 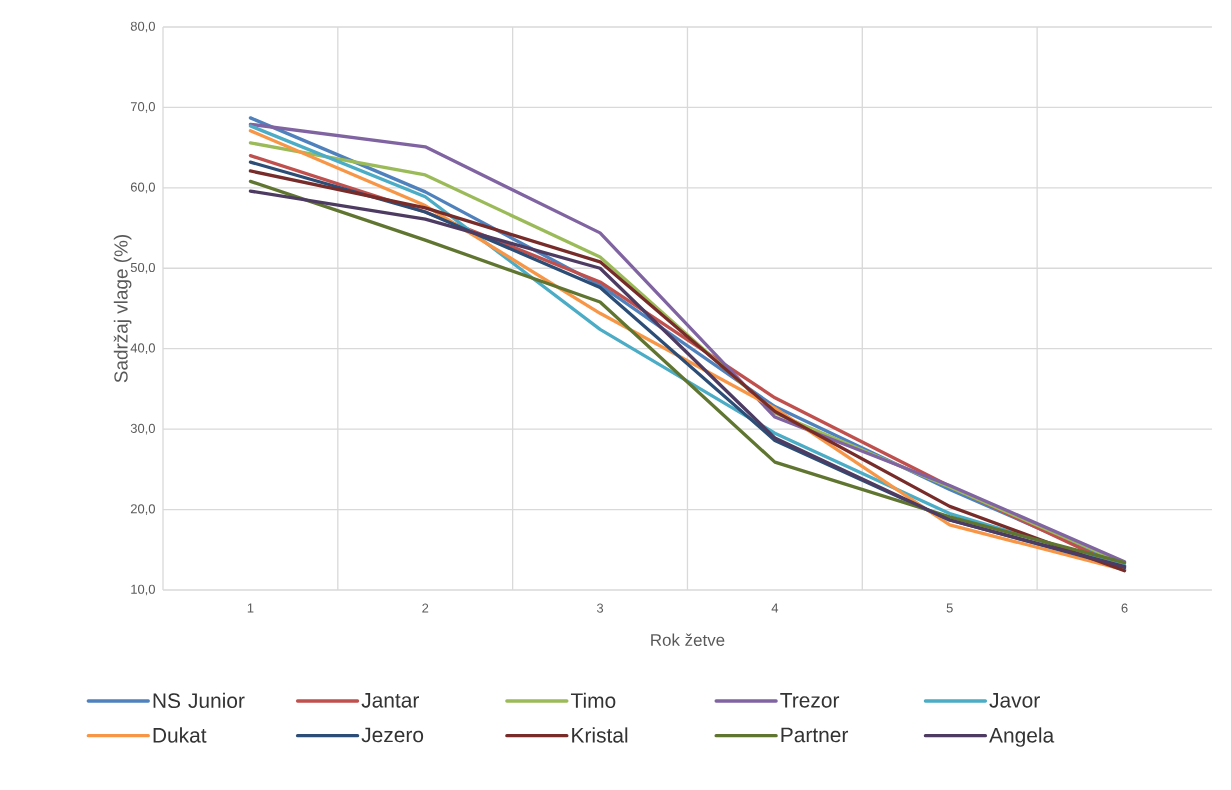 I want to click on legend-label: Javor, so click(x=1014, y=700).